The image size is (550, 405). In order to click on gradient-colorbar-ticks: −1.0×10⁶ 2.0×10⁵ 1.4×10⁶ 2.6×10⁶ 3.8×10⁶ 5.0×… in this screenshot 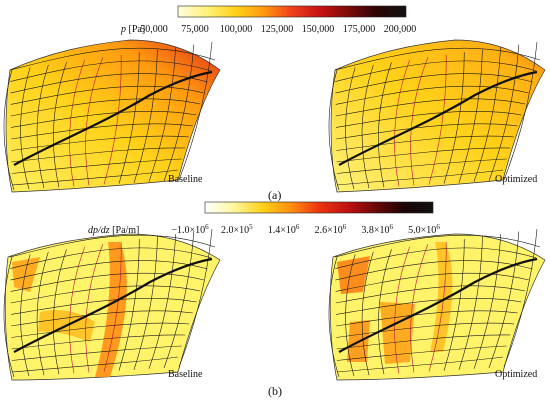, I will do `click(305, 229)`.